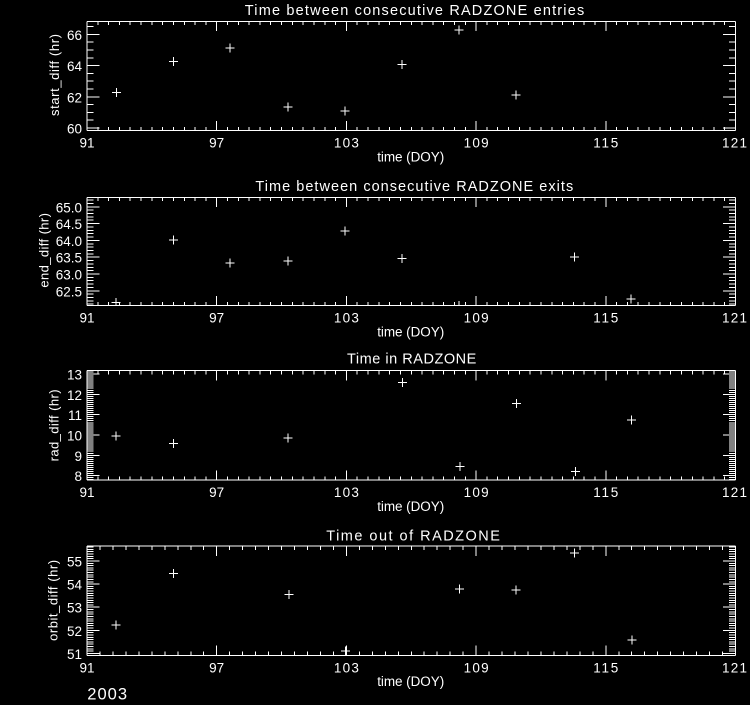 The height and width of the screenshot is (705, 750). Describe the element at coordinates (107, 693) in the screenshot. I see `svg-text: 2003` at that location.